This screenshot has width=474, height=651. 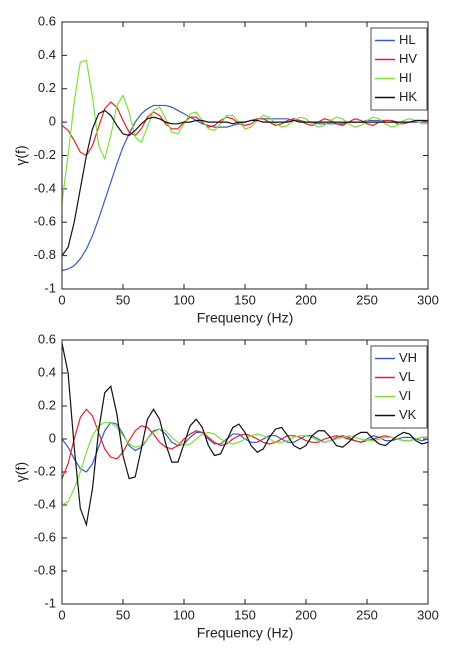 I want to click on legend-label: HL, so click(x=407, y=39).